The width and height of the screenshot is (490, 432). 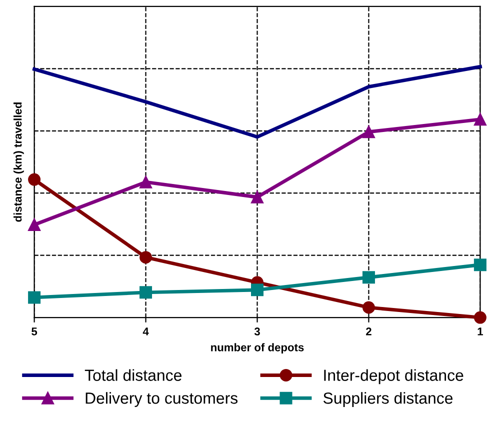 I want to click on legend-label: Delivery to customers, so click(x=162, y=399).